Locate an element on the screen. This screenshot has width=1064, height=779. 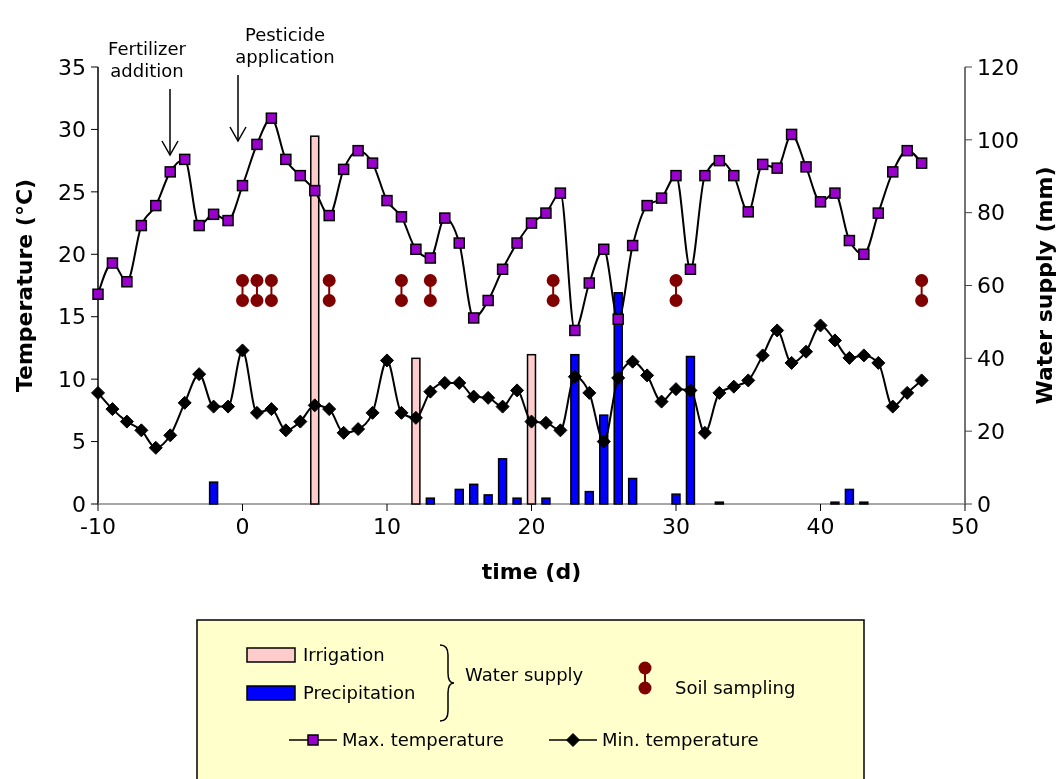
y-tick-label: 5 is located at coordinates (79, 442).